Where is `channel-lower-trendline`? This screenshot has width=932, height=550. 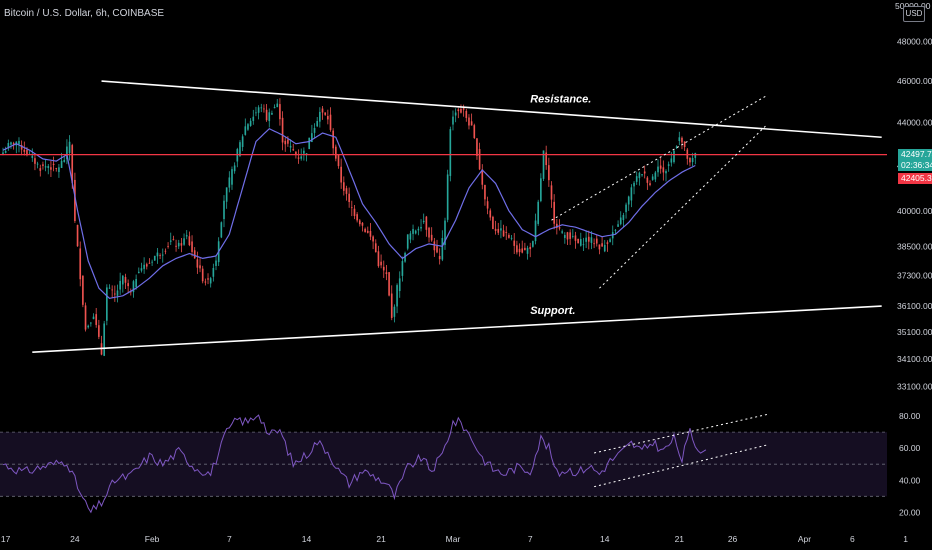 channel-lower-trendline is located at coordinates (683, 206).